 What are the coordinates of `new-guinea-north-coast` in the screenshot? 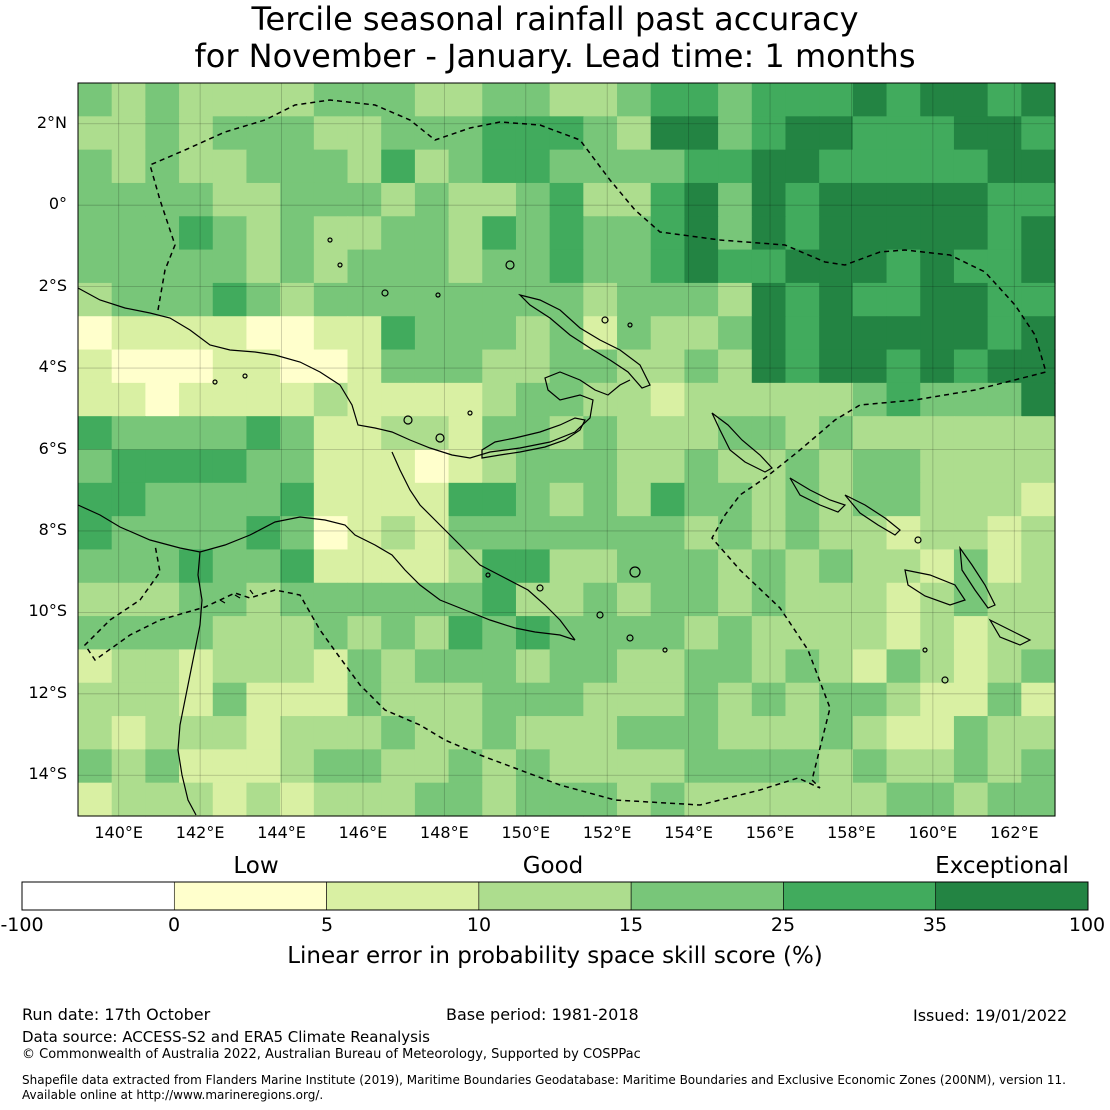 It's located at (354, 373).